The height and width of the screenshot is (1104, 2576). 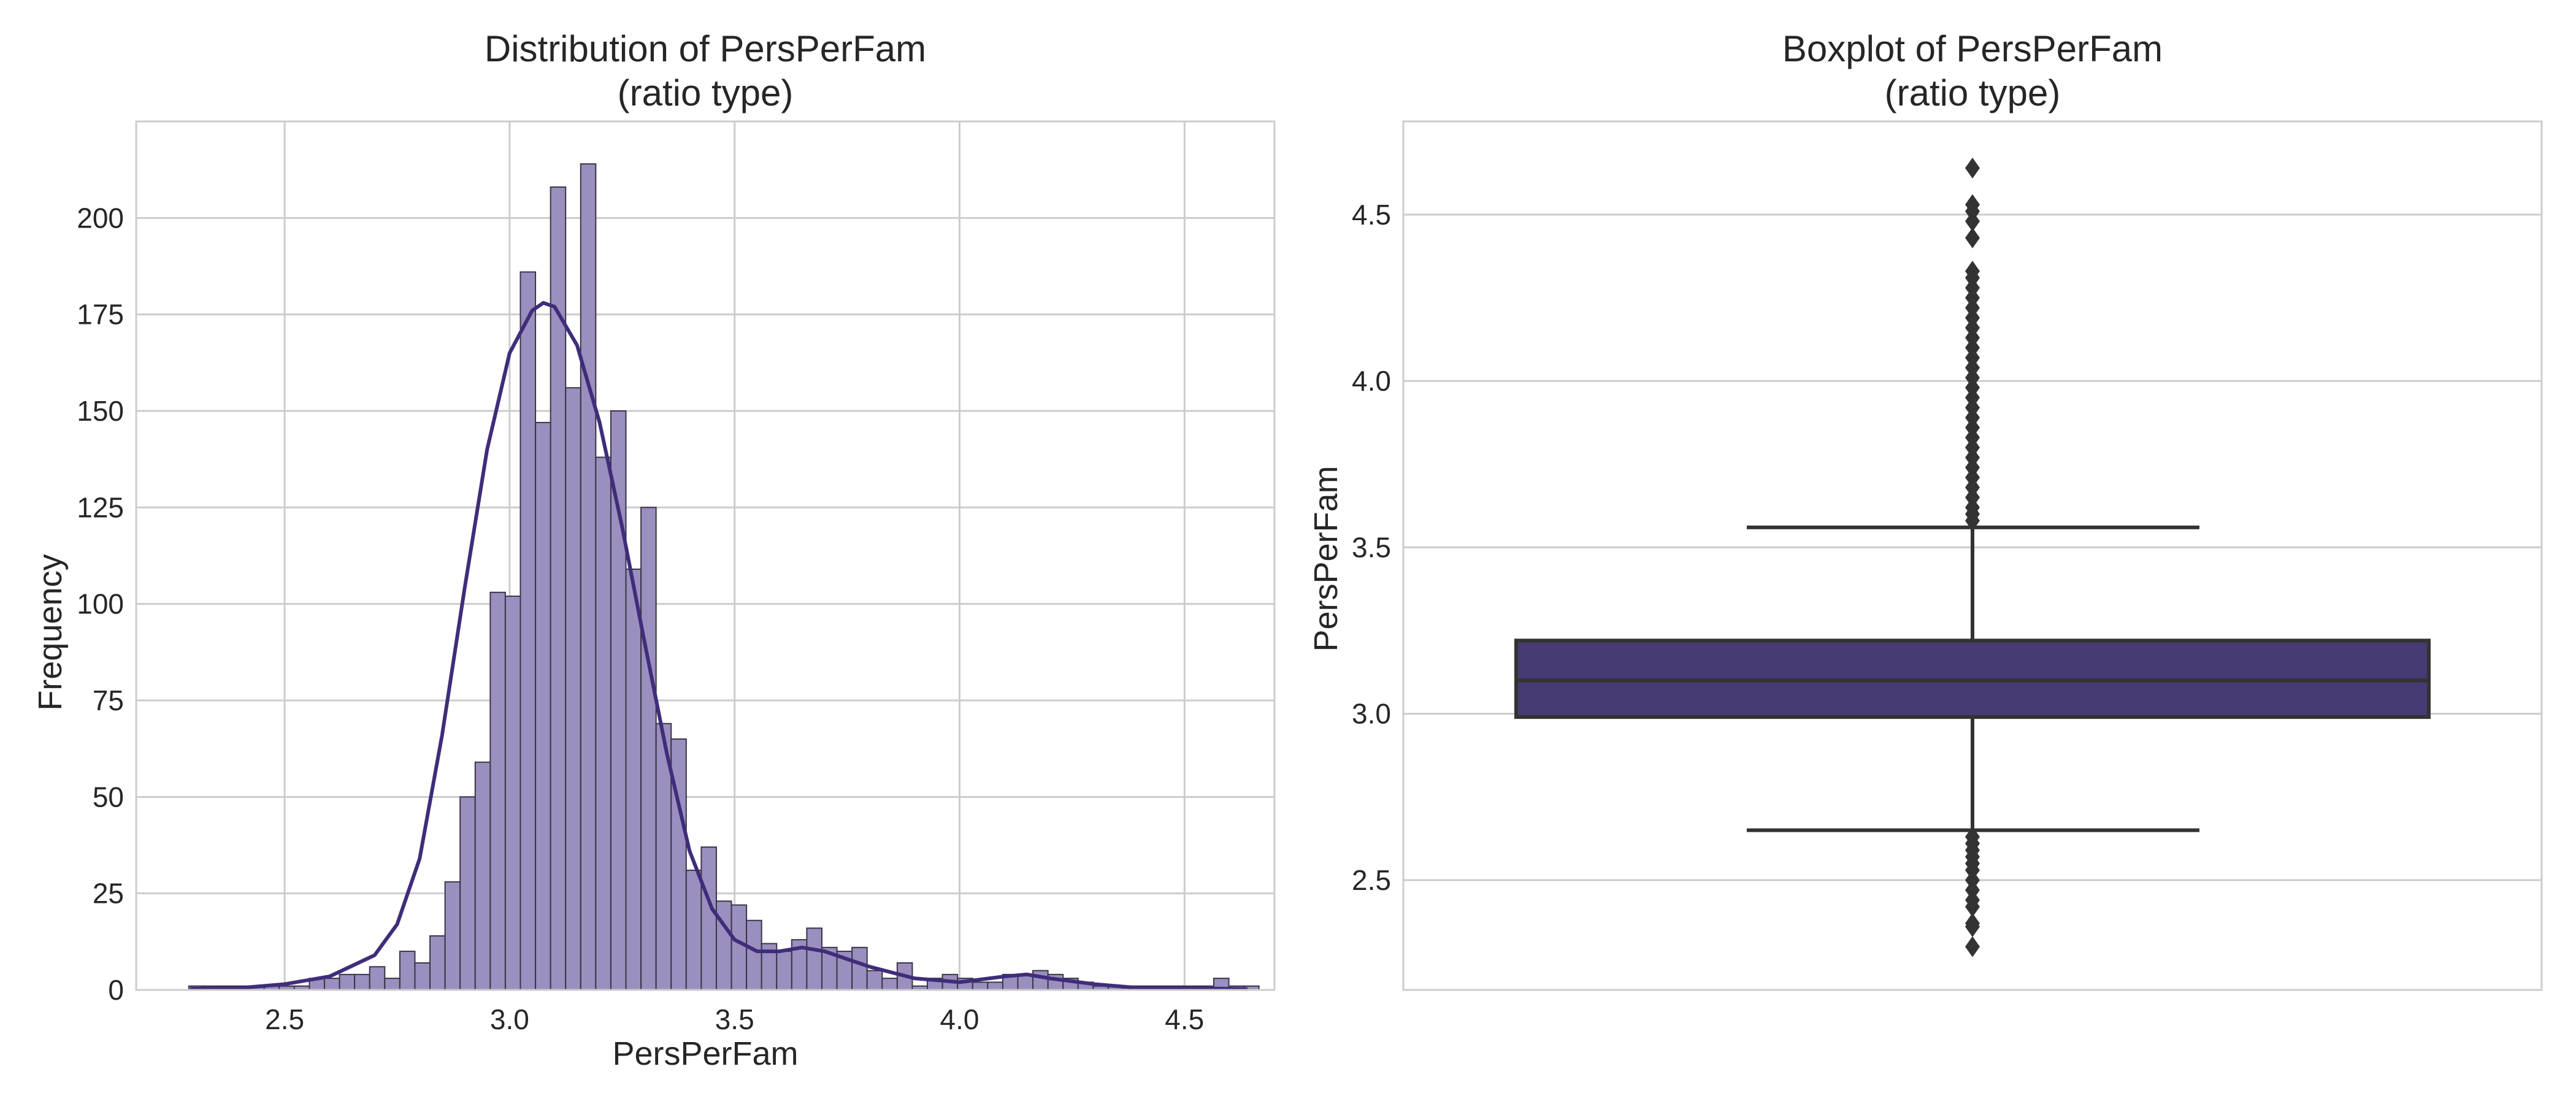 I want to click on histogram-y-tick-label: 0, so click(x=116, y=990).